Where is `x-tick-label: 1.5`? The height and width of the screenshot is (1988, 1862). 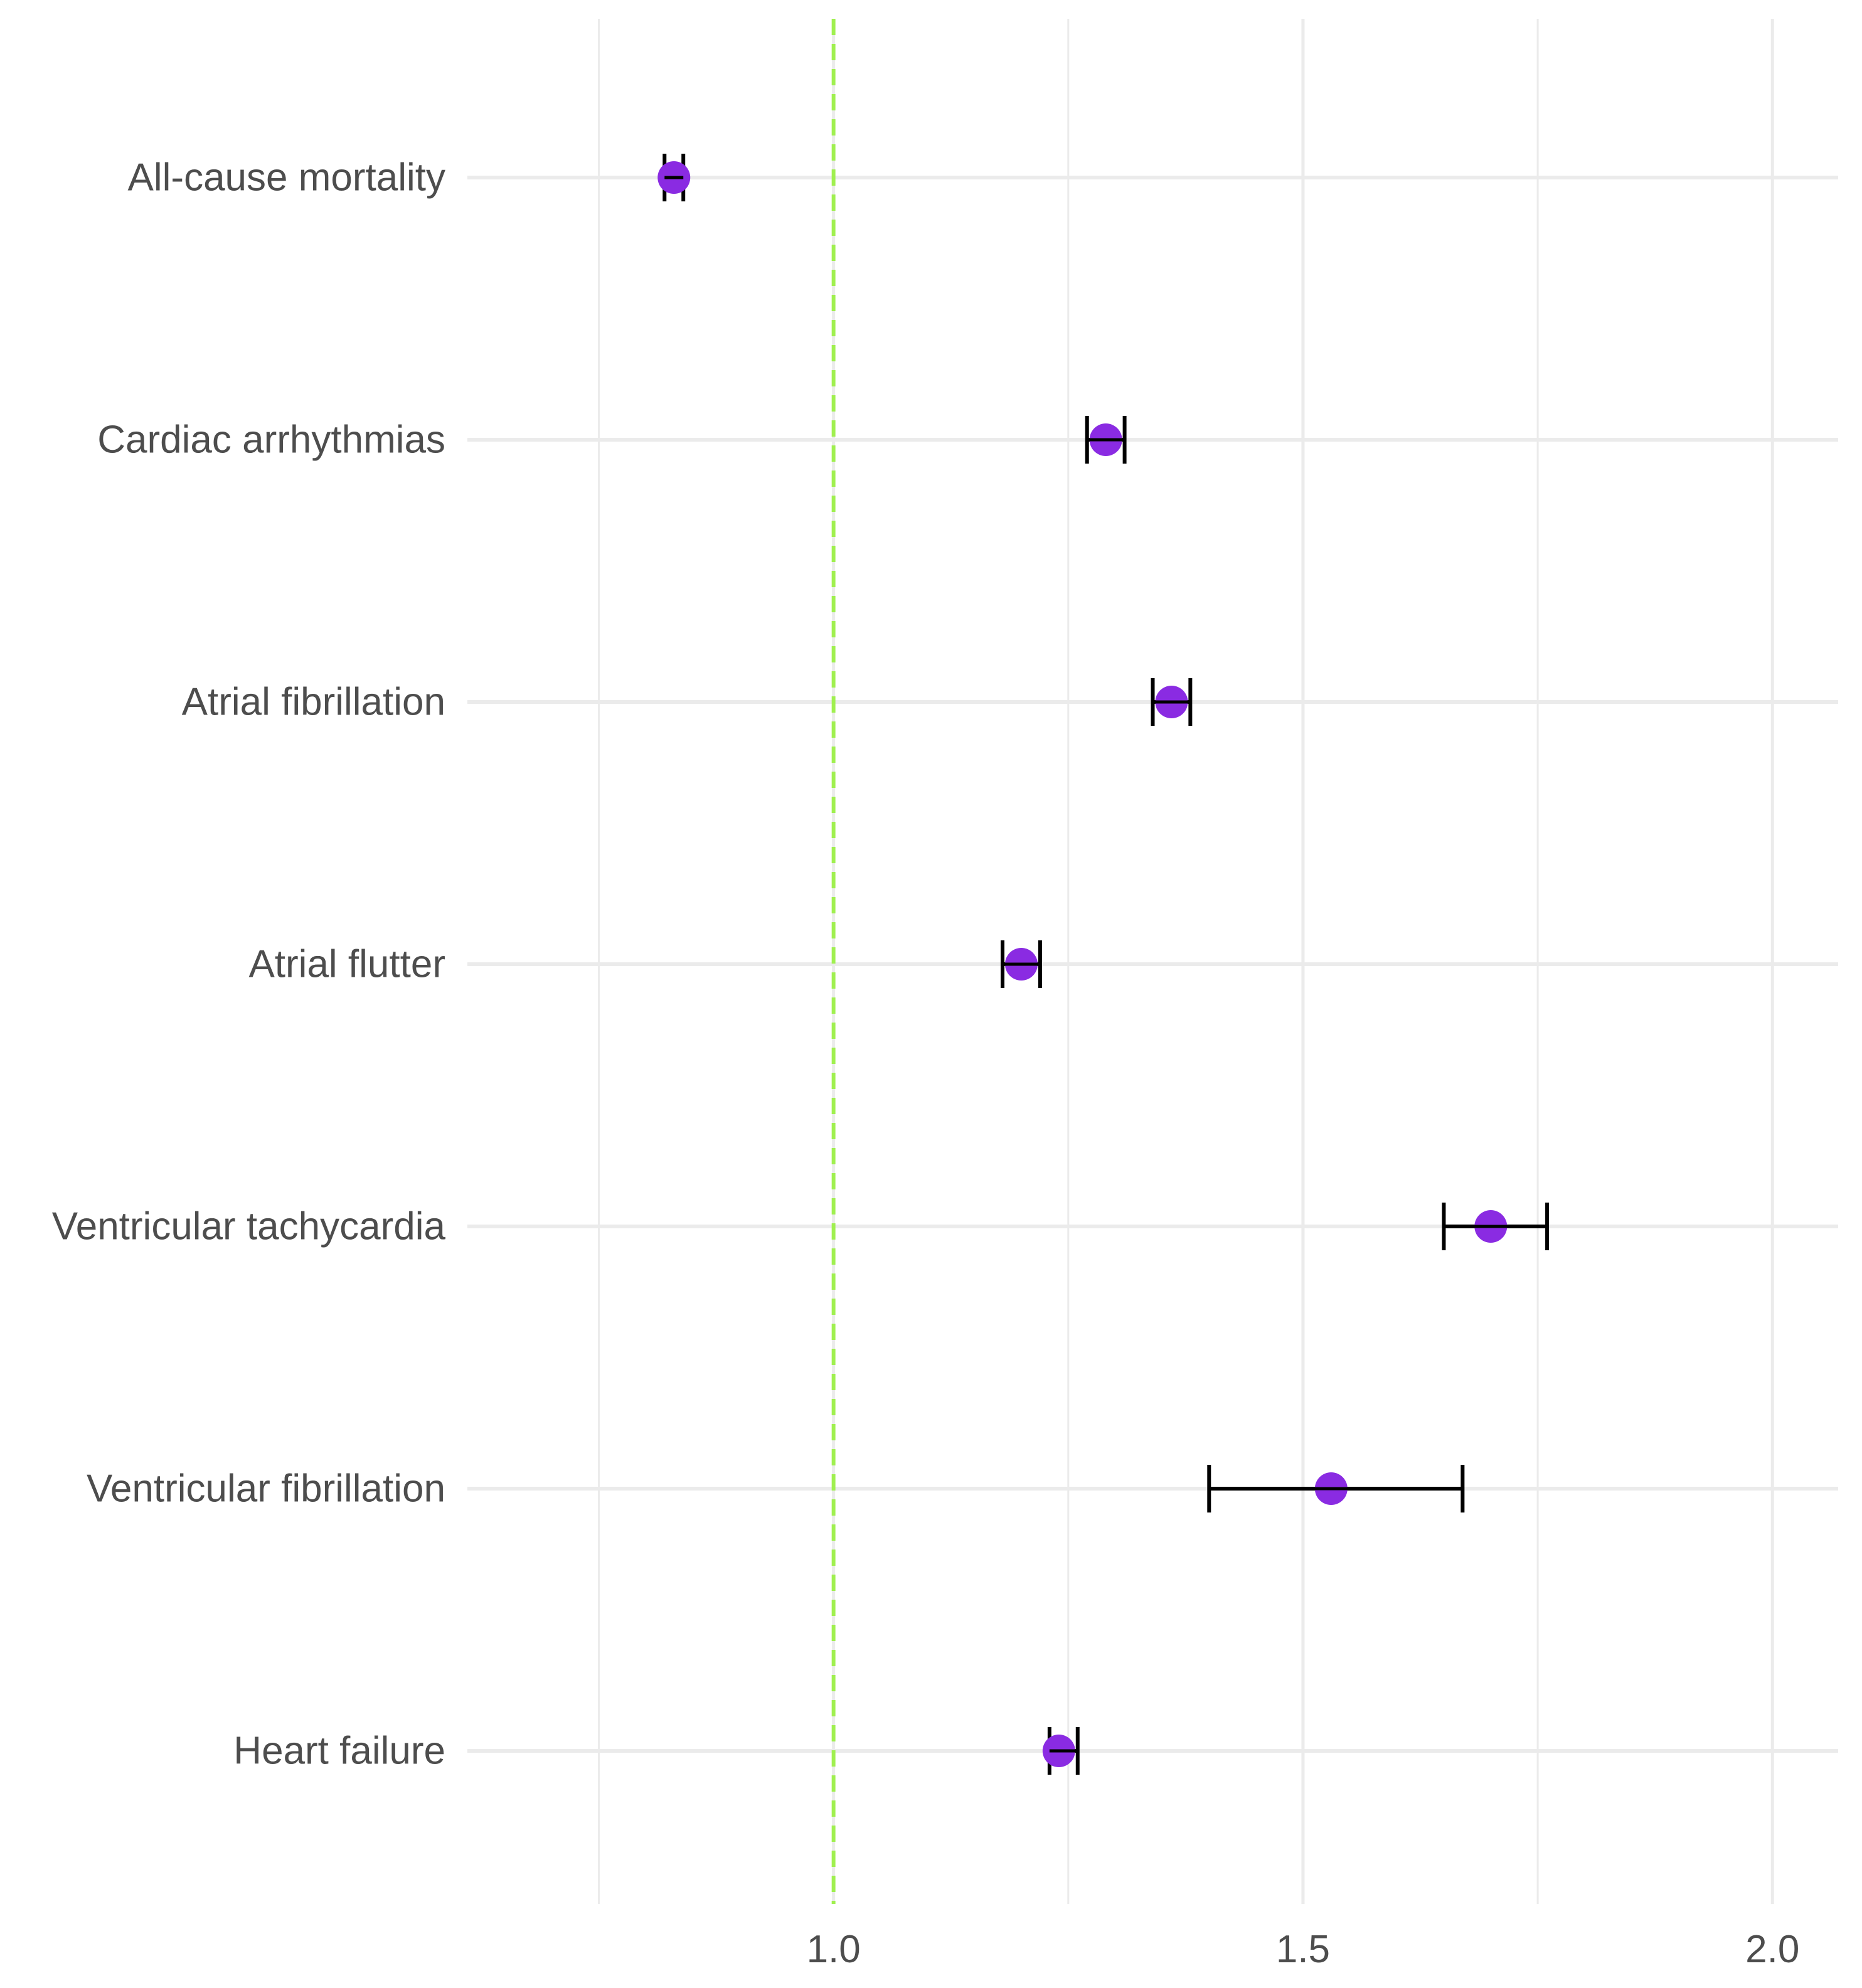 x-tick-label: 1.5 is located at coordinates (1303, 1949).